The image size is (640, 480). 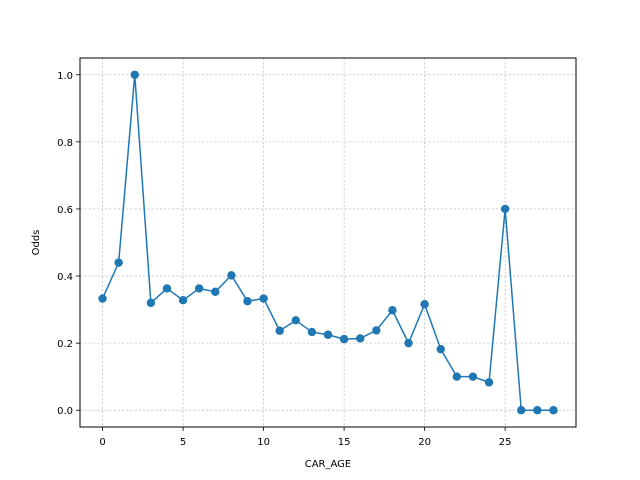 What do you see at coordinates (263, 442) in the screenshot?
I see `x-tick-label: 10` at bounding box center [263, 442].